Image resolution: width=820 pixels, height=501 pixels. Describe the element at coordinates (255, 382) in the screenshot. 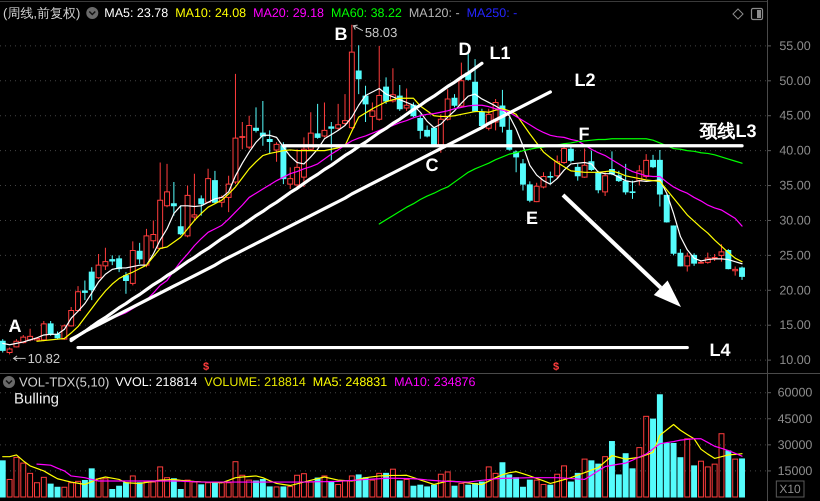

I see `annotation: VOLUME: 218814` at that location.